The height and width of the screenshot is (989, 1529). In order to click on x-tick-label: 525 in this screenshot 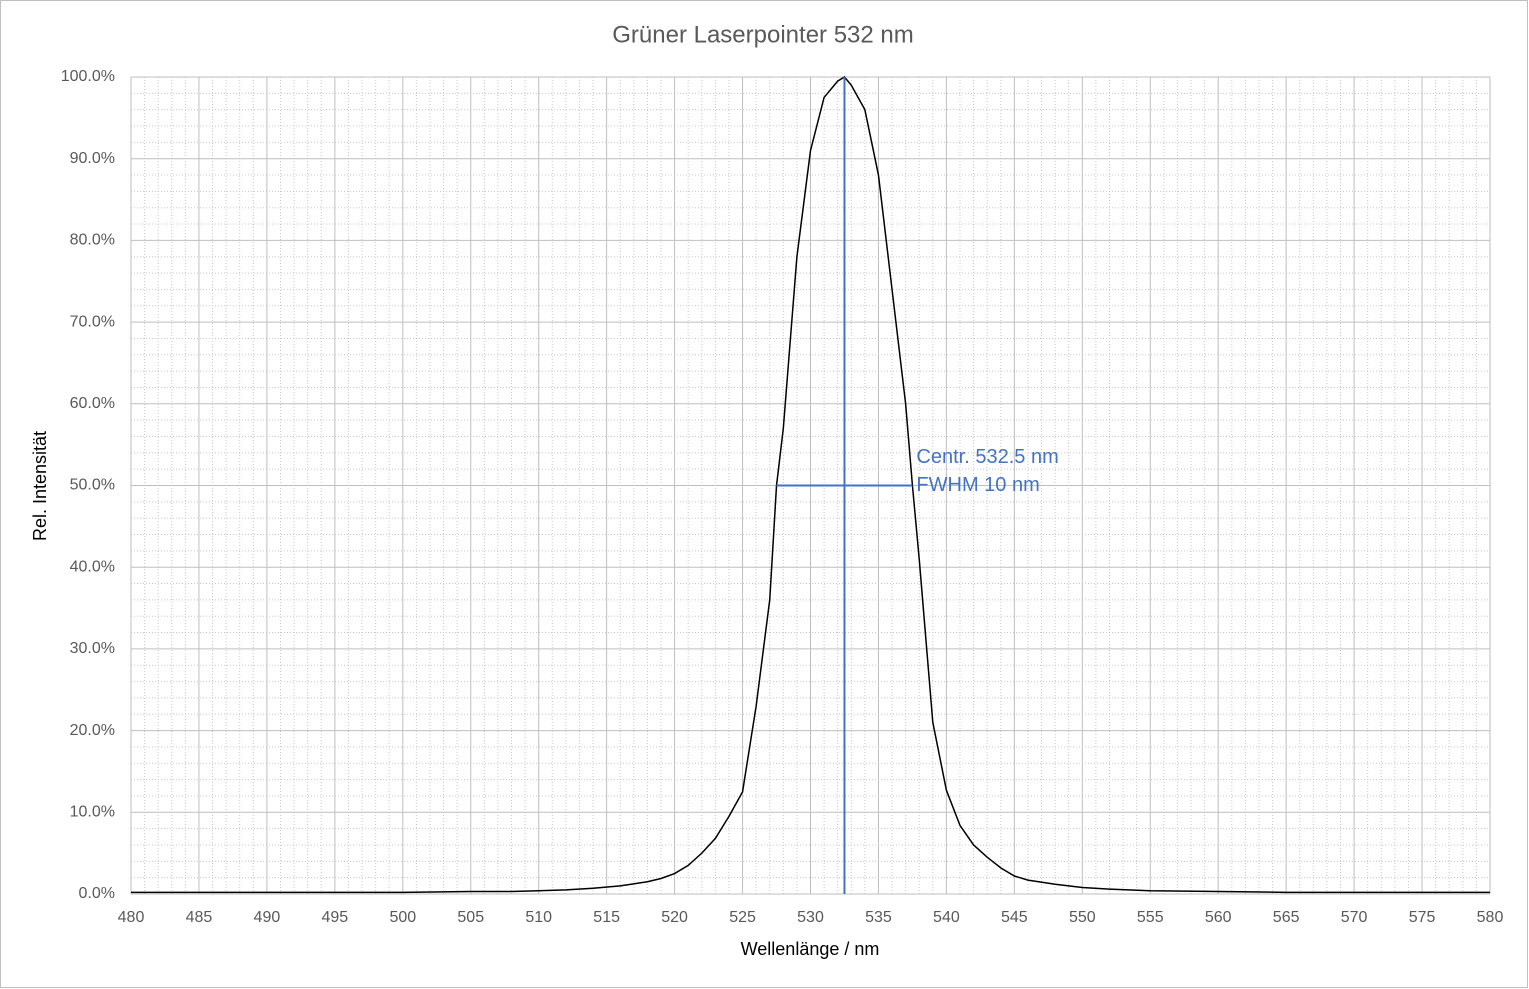, I will do `click(742, 917)`.